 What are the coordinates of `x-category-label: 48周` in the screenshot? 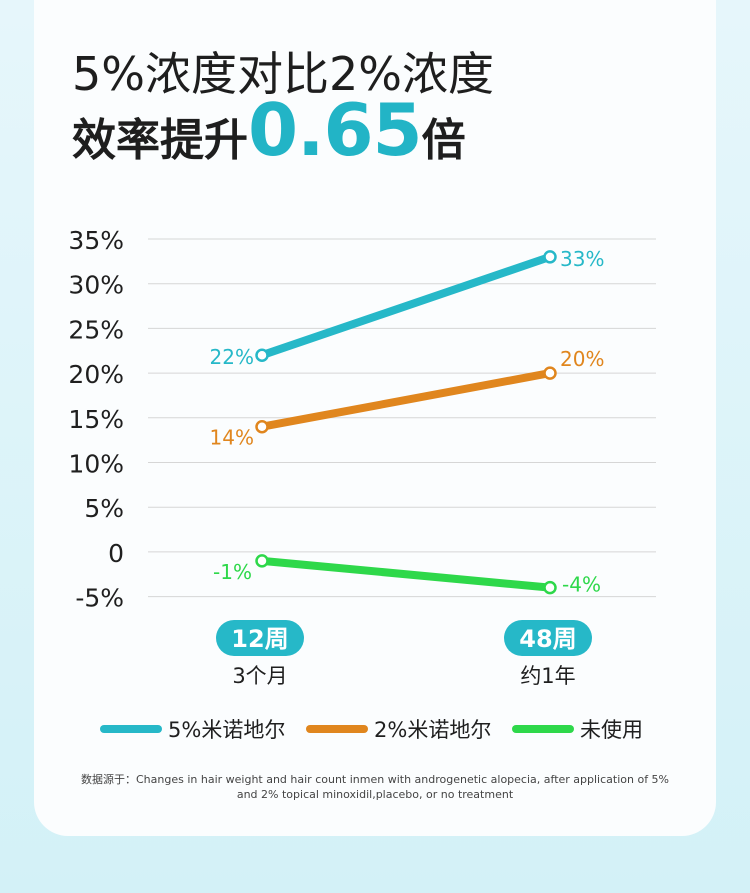 It's located at (547, 639).